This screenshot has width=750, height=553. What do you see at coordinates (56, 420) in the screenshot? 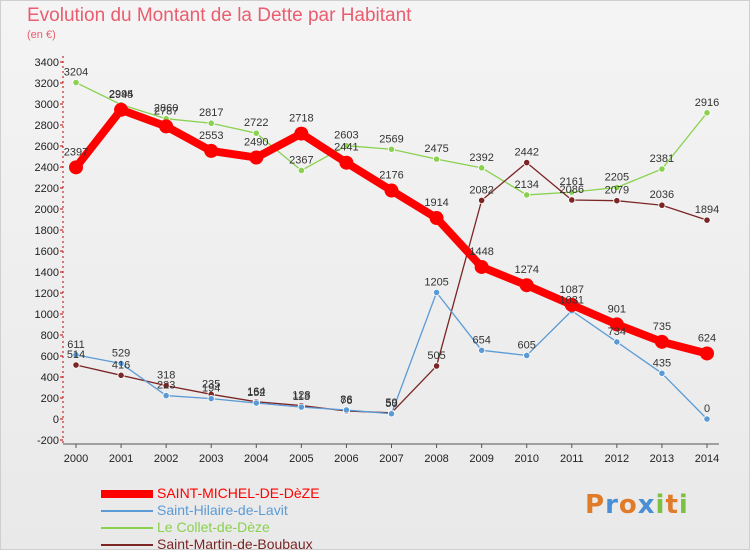
I see `y-tick-label: 0` at bounding box center [56, 420].